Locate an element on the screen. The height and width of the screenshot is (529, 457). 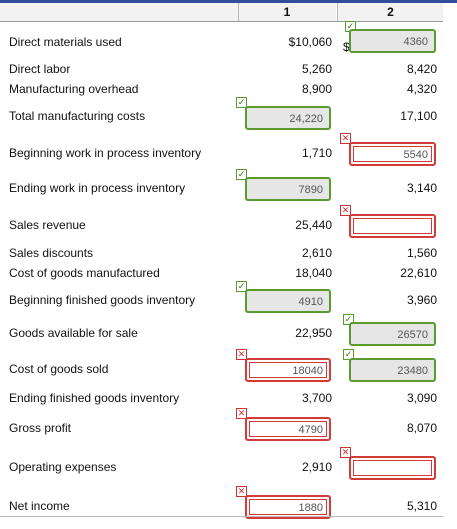
c1-manufacturing-overhead: 8,900 is located at coordinates (316, 89).